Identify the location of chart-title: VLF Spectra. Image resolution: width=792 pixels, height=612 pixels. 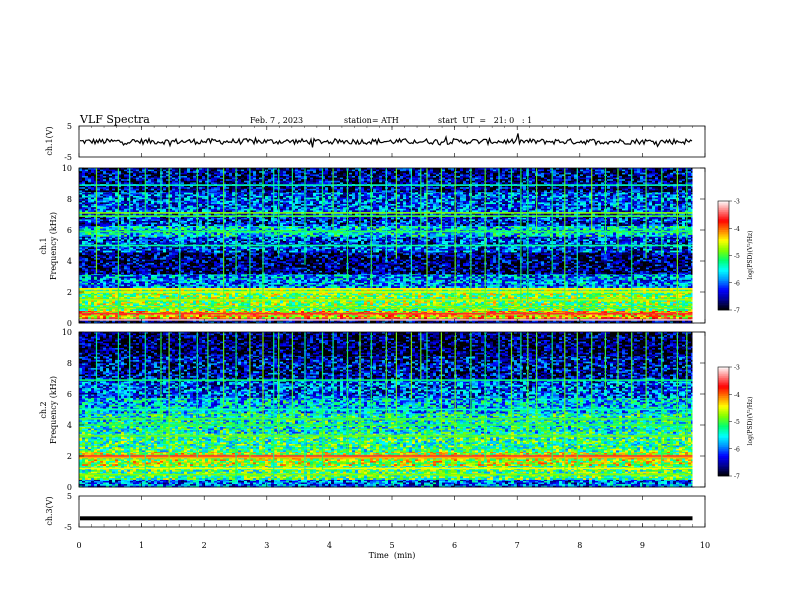
(114, 119).